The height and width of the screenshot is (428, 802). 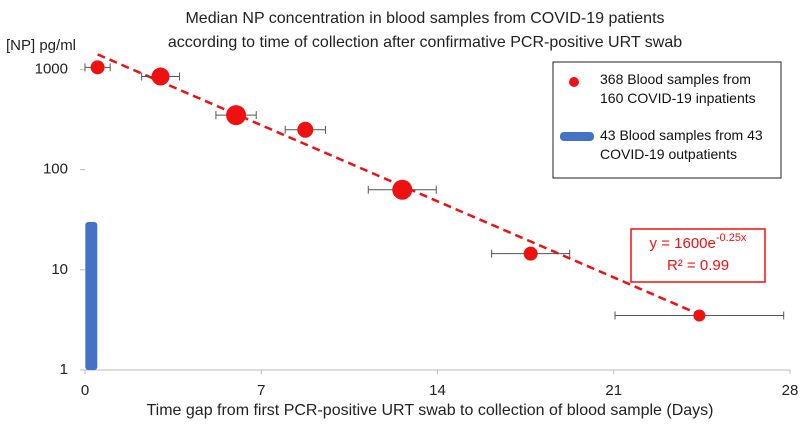 I want to click on annotation: y = 1600e-0.25x, so click(x=698, y=242).